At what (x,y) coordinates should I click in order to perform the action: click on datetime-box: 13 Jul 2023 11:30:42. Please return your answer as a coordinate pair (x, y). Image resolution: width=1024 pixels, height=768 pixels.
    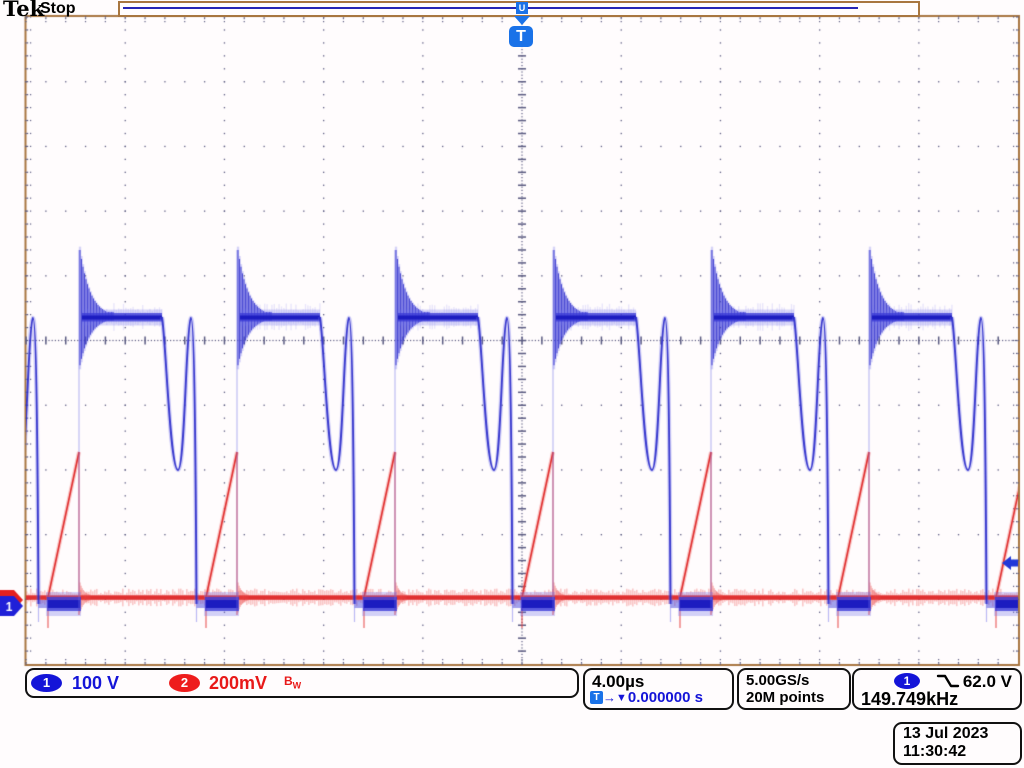
    Looking at the image, I should click on (957, 743).